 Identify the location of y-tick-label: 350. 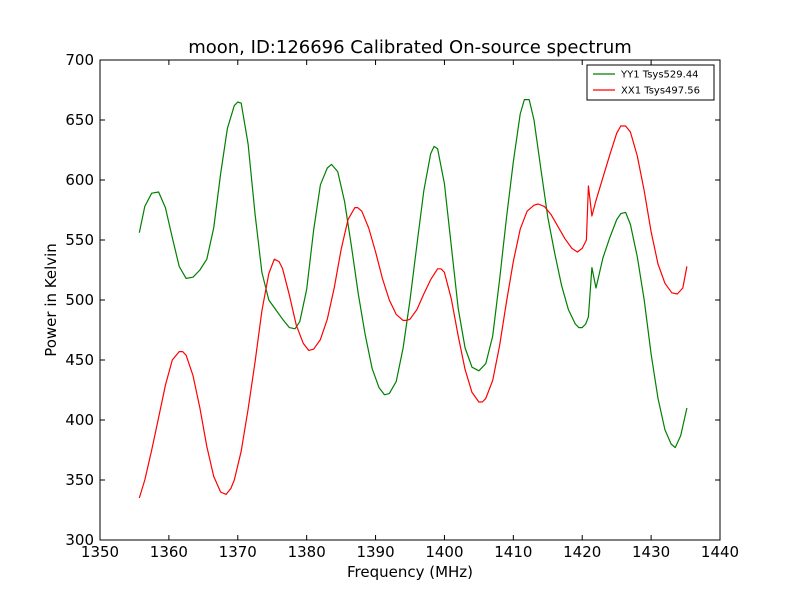
(79, 480).